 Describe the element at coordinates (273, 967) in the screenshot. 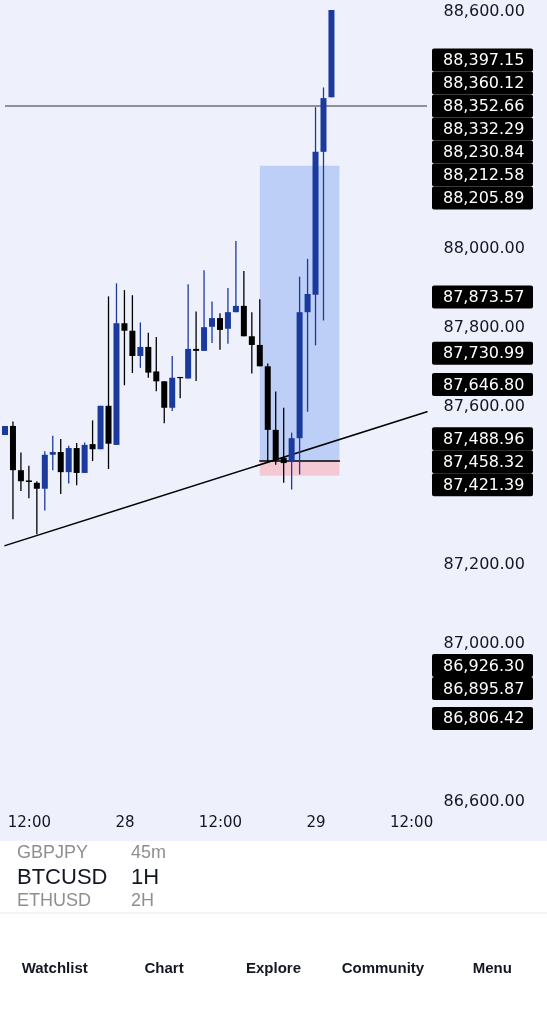

I see `text: Explore` at that location.